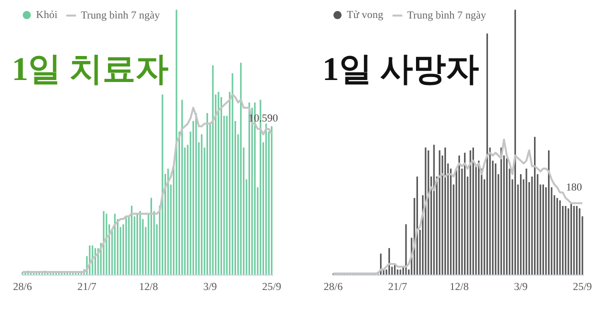 The height and width of the screenshot is (327, 600). Describe the element at coordinates (401, 69) in the screenshot. I see `text: 1일 사망자` at that location.